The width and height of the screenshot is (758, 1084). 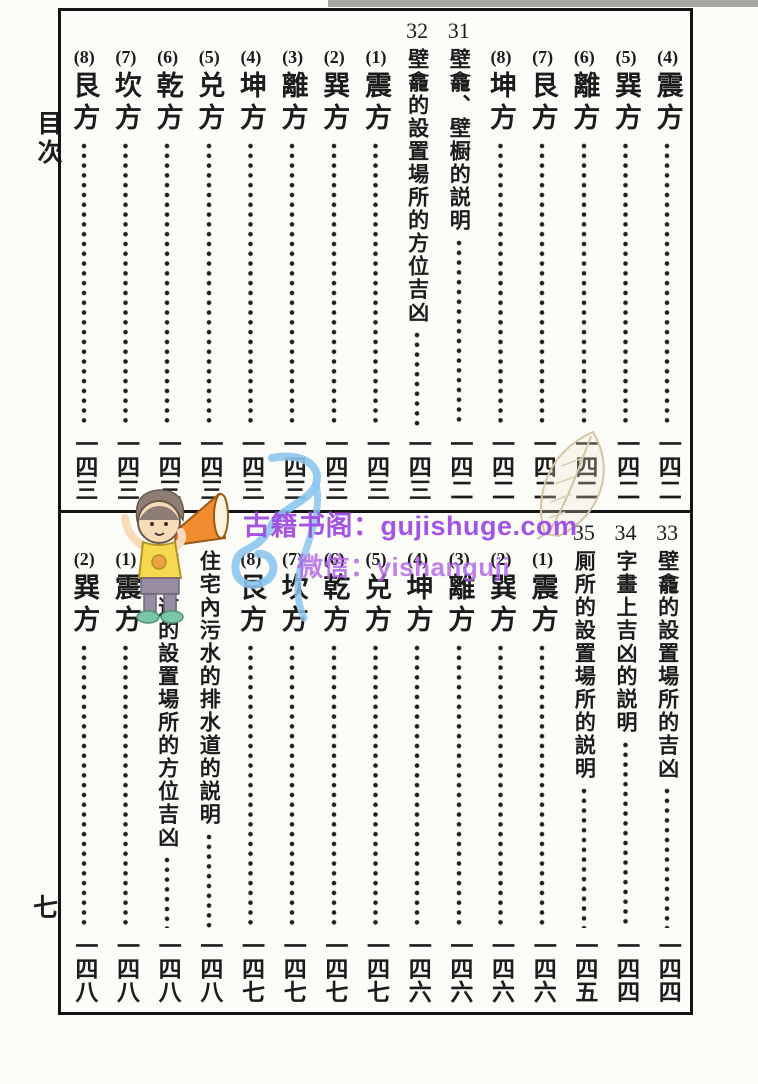 What do you see at coordinates (334, 559) in the screenshot?
I see `entry-item-label: (6)` at bounding box center [334, 559].